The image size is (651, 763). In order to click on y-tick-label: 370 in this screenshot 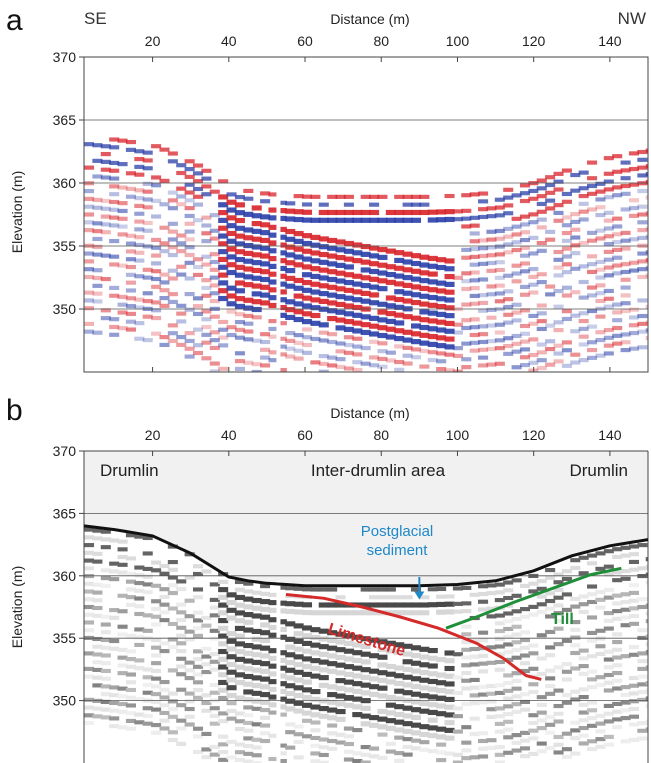, I will do `click(65, 451)`.